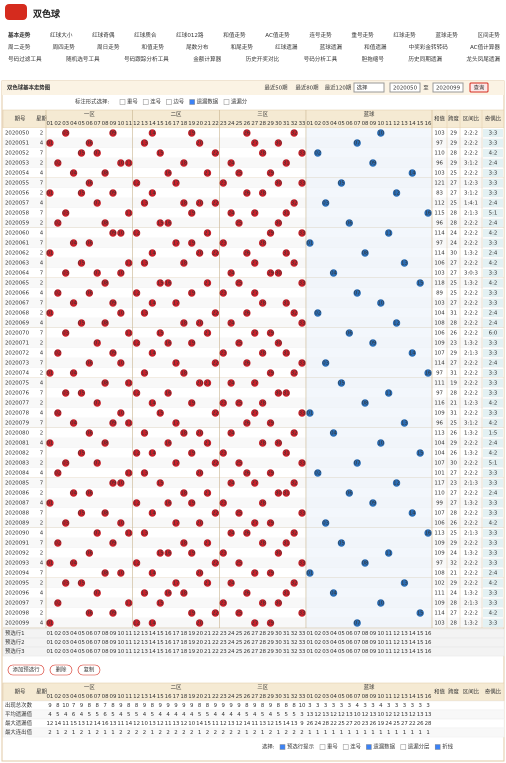  I want to click on nav-link: 蓝球遗漏, so click(330, 48).